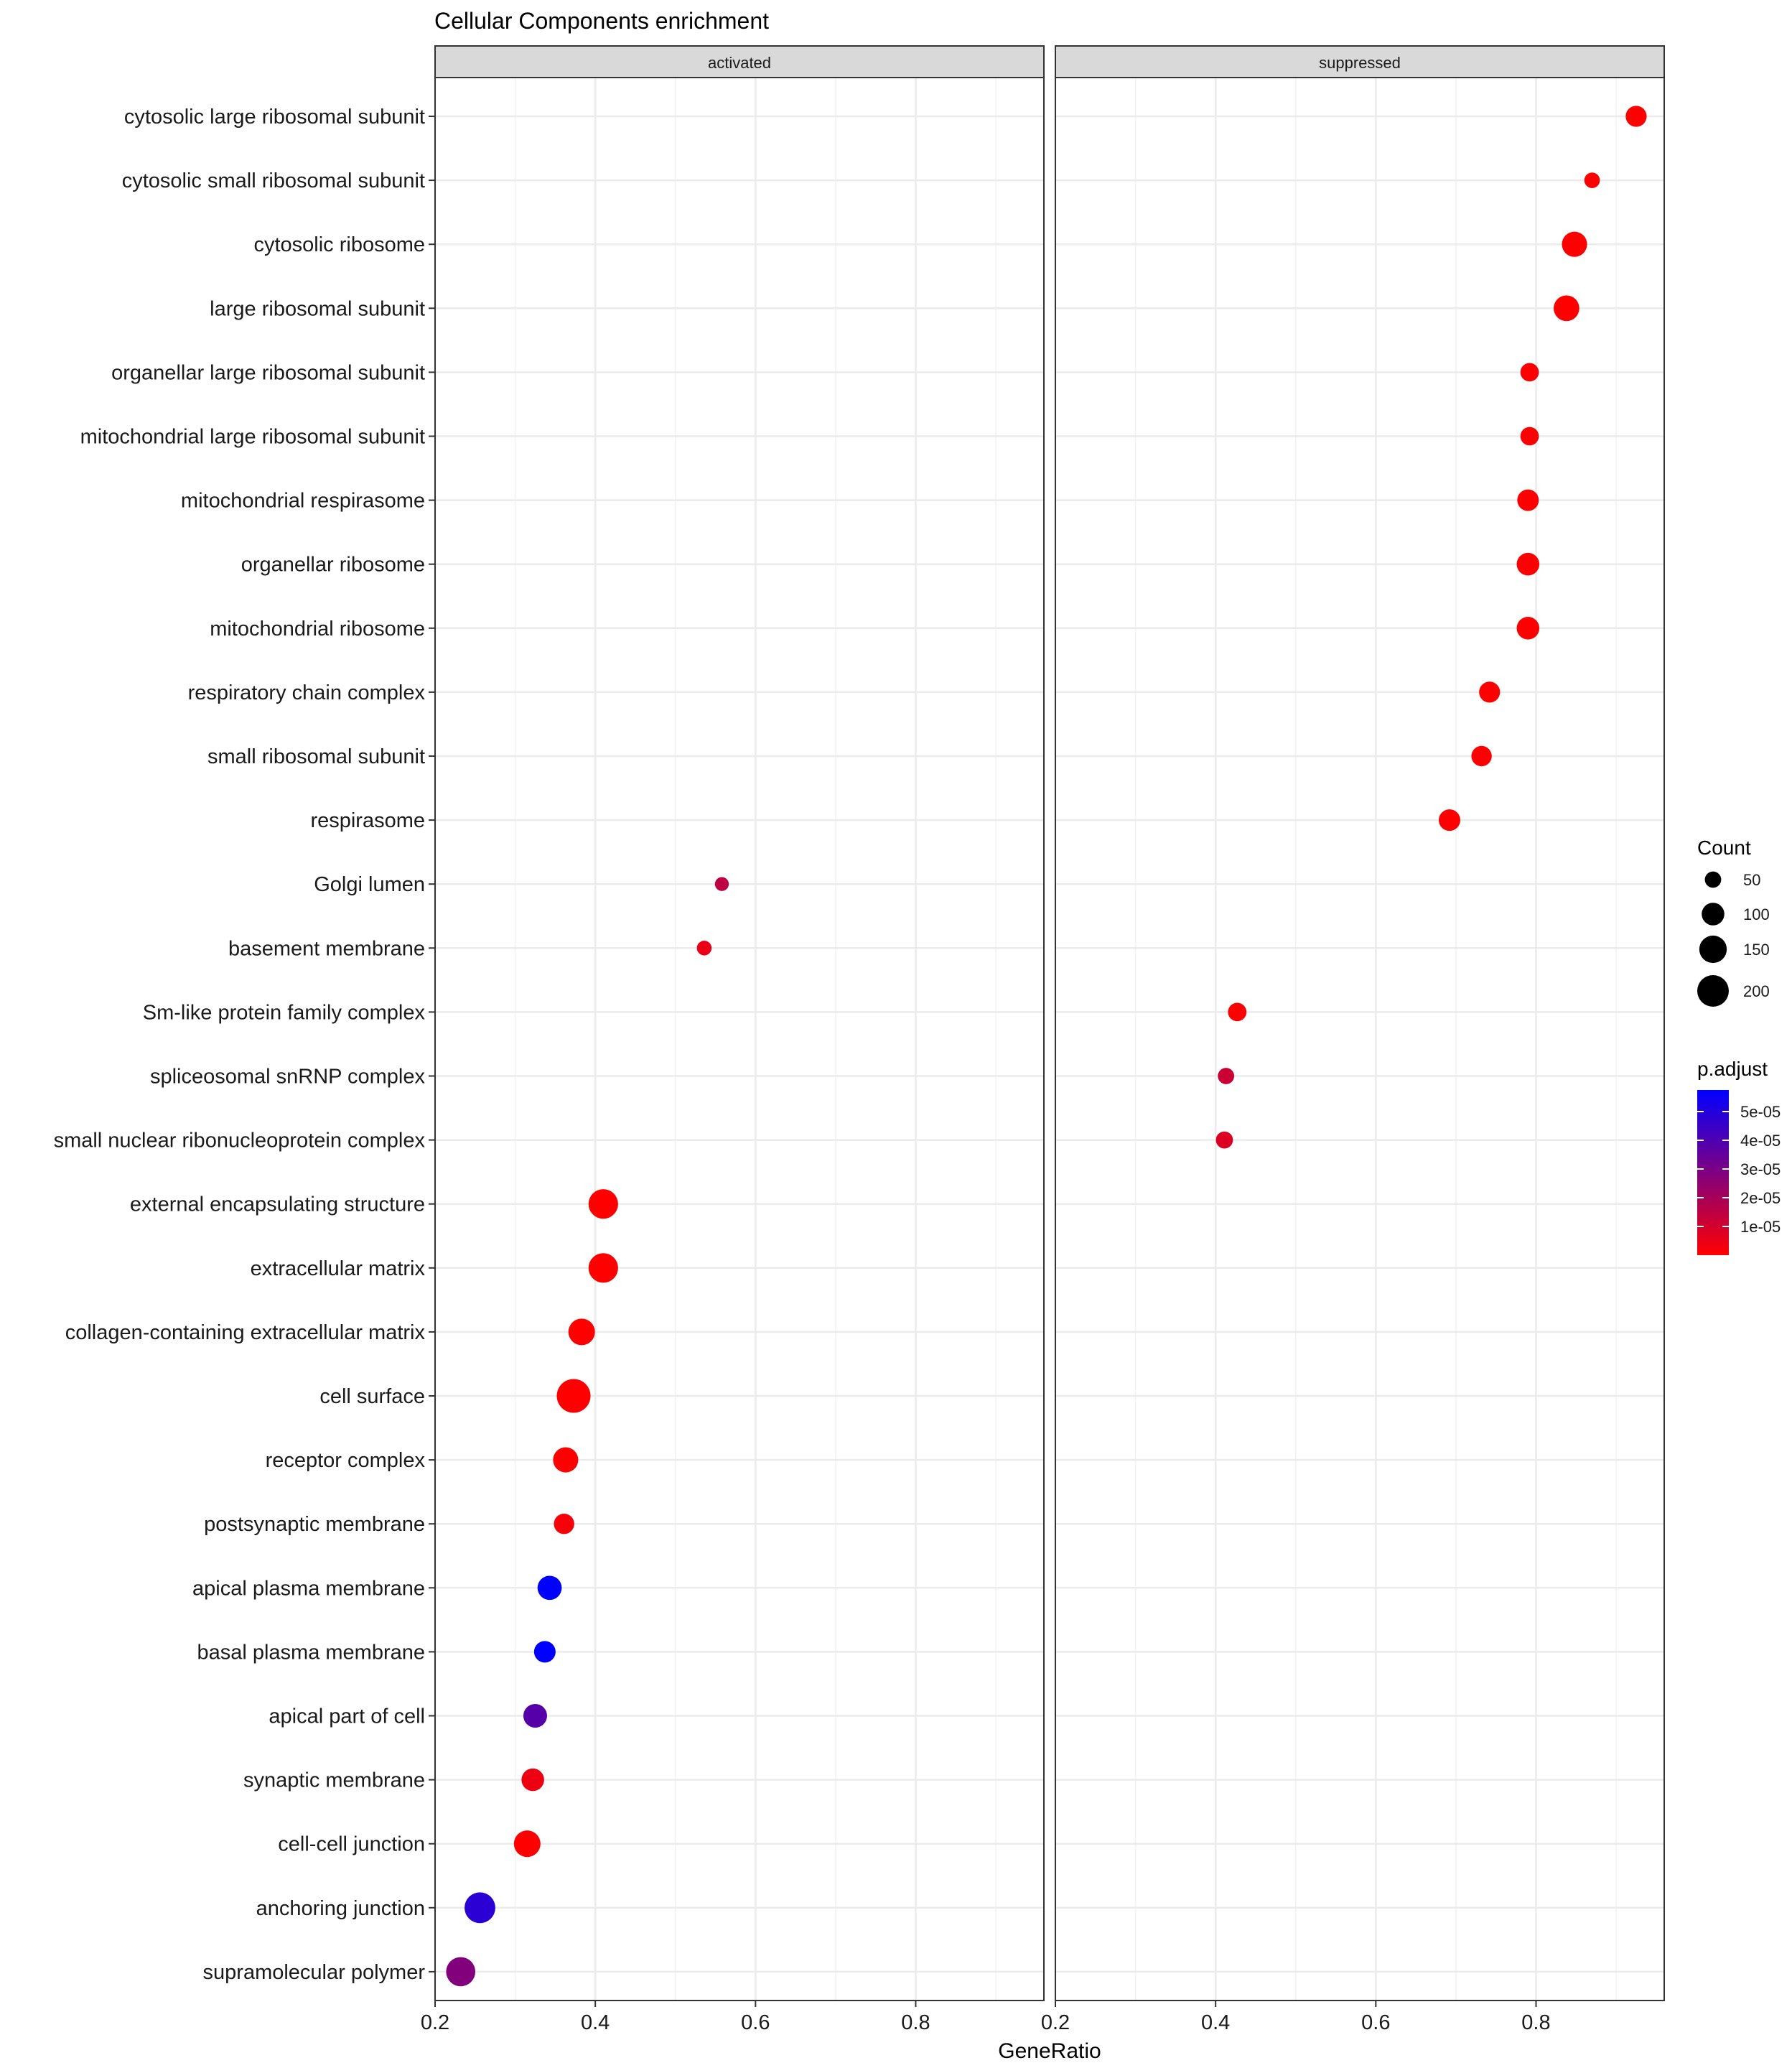  Describe the element at coordinates (1528, 500) in the screenshot. I see `point-mitochondrial-respirasome` at that location.